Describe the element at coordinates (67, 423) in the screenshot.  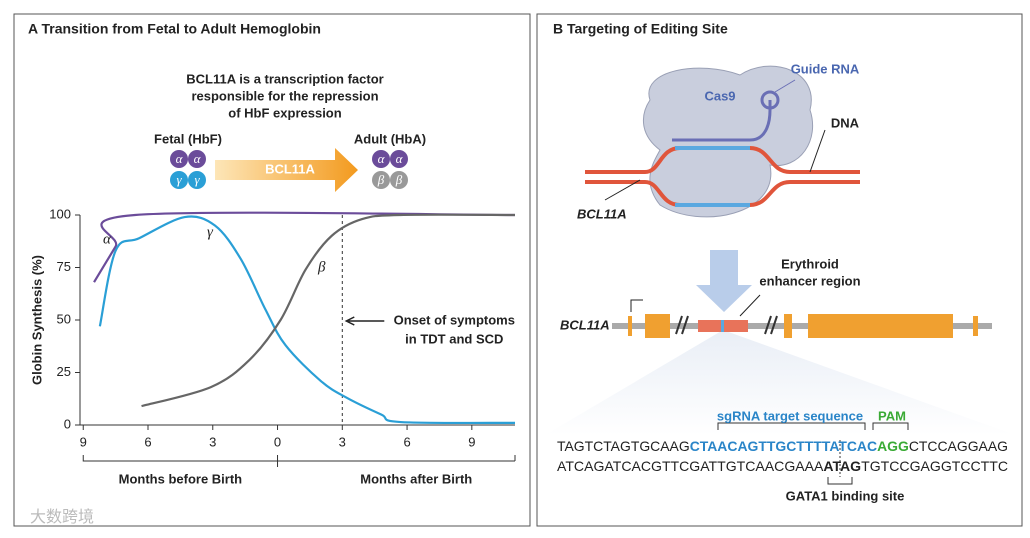
I see `y-tick-label: 0` at that location.